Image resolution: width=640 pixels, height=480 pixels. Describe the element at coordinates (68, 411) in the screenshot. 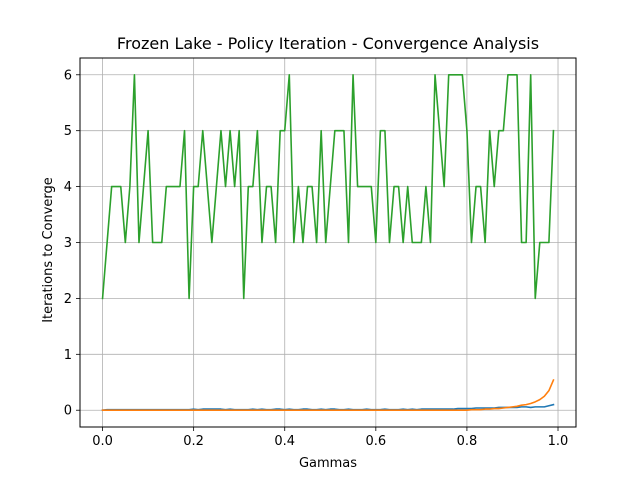

I see `y-tick-label: 0` at that location.